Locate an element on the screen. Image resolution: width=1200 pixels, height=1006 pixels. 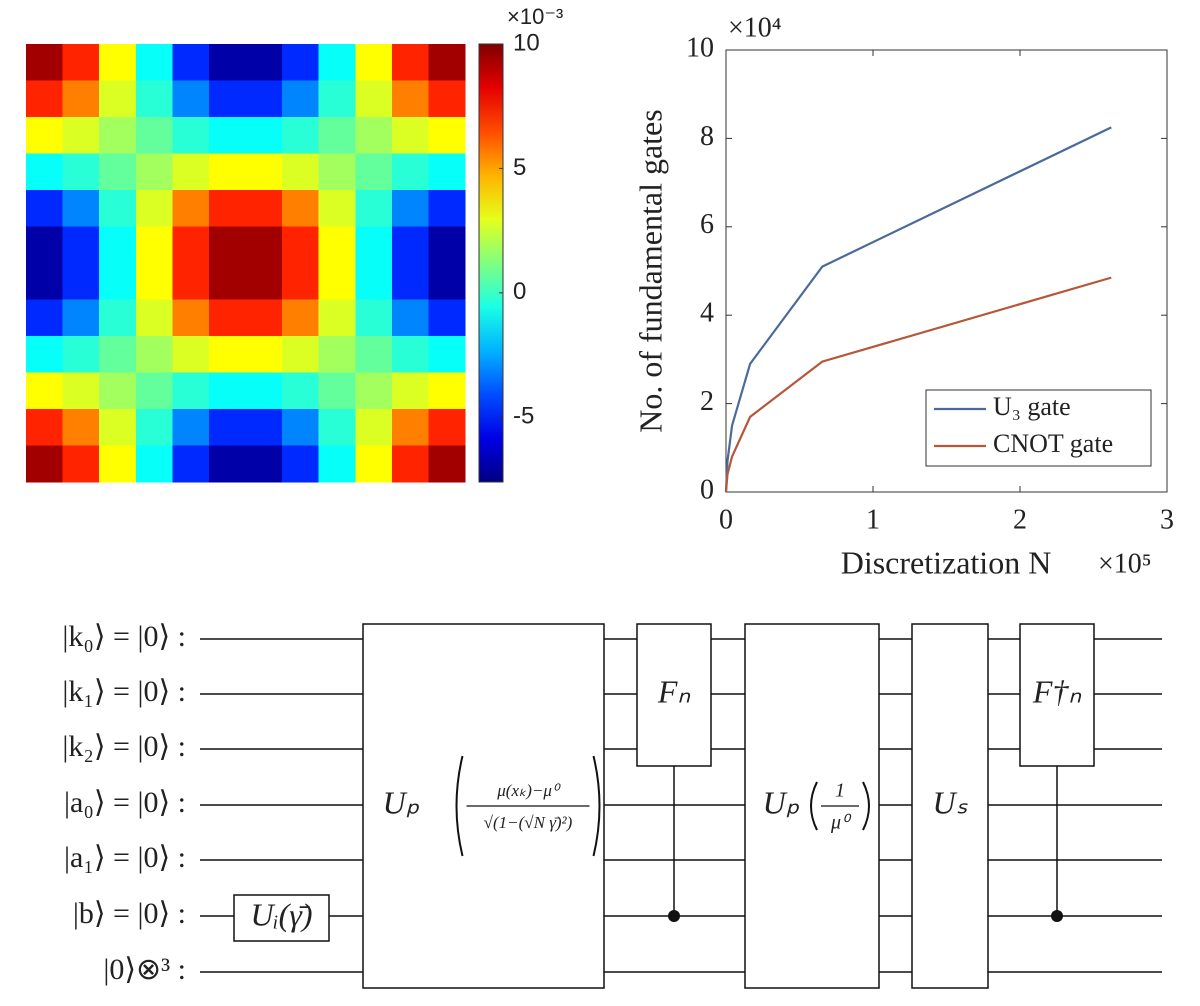
x-tick-label: 2 is located at coordinates (1020, 519).